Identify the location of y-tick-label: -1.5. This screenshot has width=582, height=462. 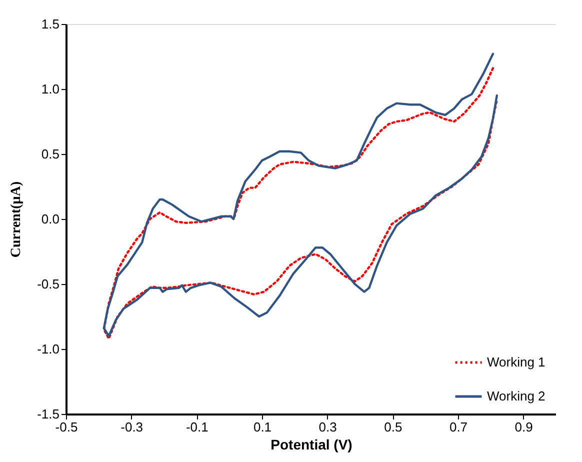
(48, 414).